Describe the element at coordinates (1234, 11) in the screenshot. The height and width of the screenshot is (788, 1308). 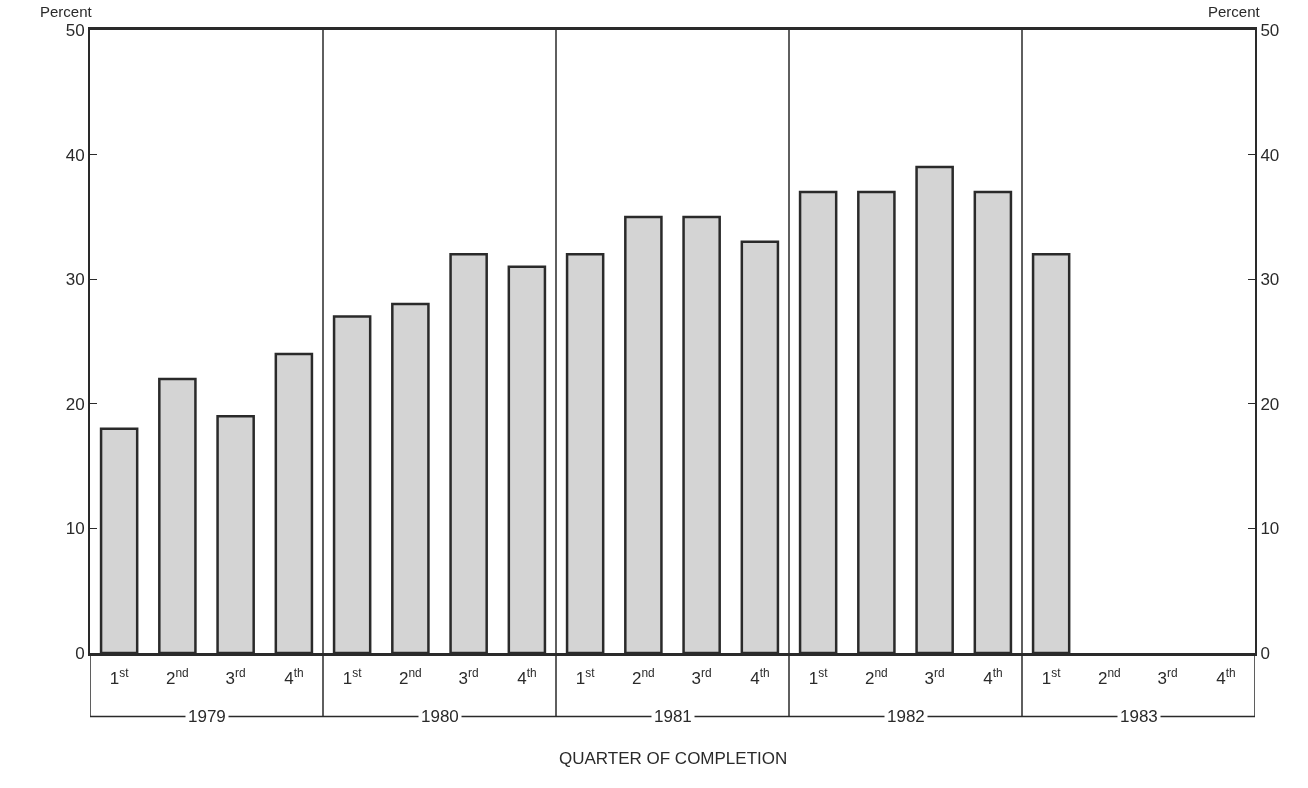
I see `y2-axis-title: Percent` at that location.